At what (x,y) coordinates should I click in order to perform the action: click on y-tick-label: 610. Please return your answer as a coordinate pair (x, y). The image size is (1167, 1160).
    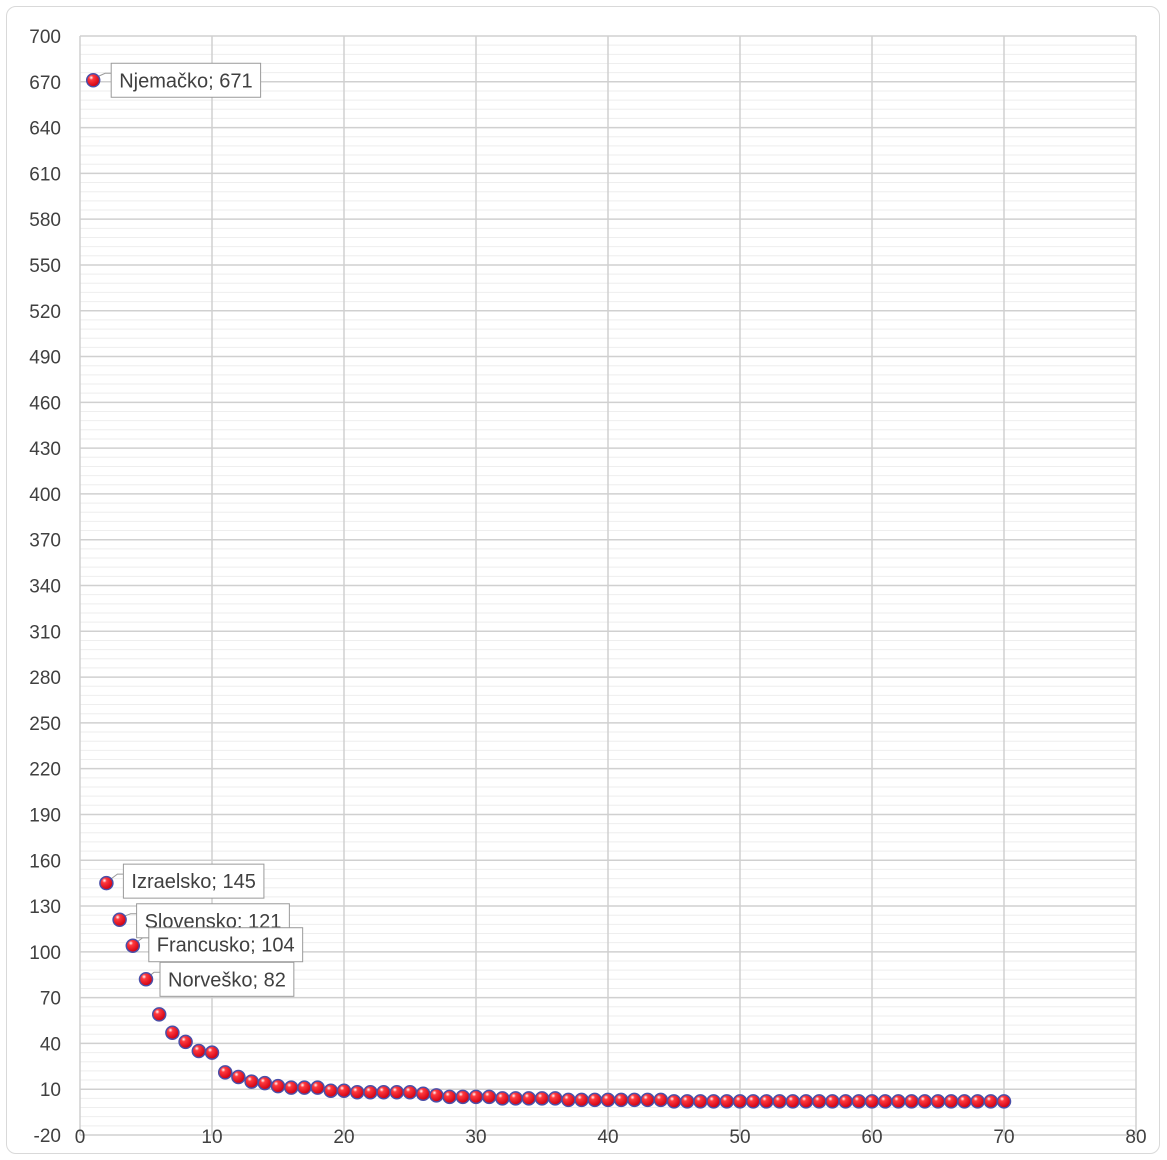
    Looking at the image, I should click on (45, 174).